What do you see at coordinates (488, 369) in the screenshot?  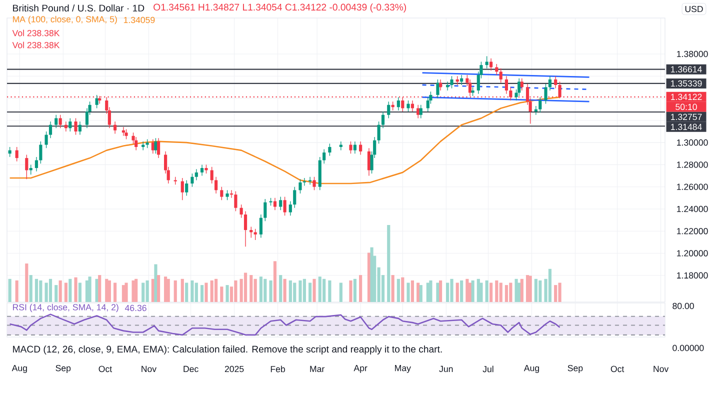 I see `x-tick-label: Jul` at bounding box center [488, 369].